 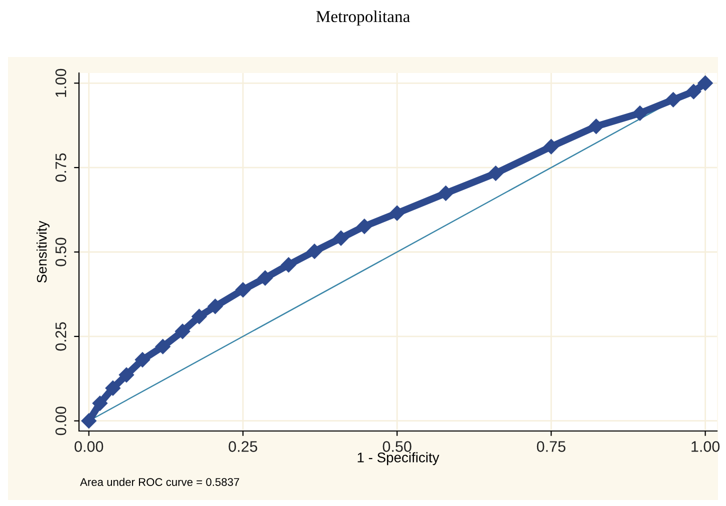 What do you see at coordinates (551, 446) in the screenshot?
I see `x-tick-label: 0.75` at bounding box center [551, 446].